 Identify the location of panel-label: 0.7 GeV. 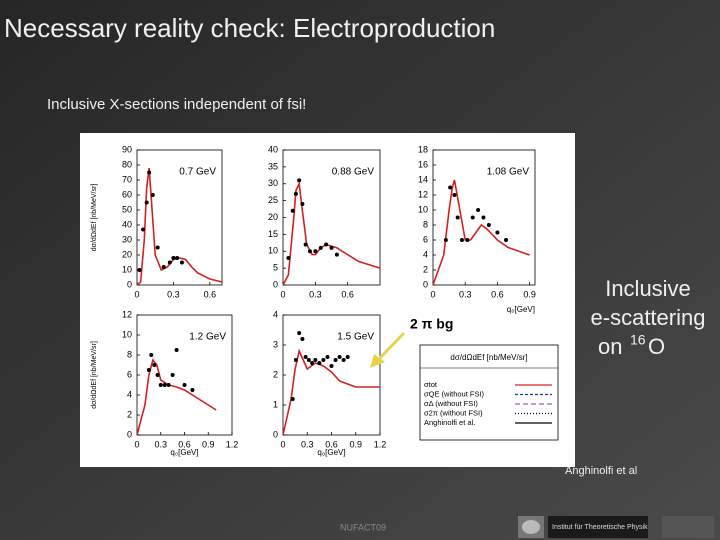
(197, 172).